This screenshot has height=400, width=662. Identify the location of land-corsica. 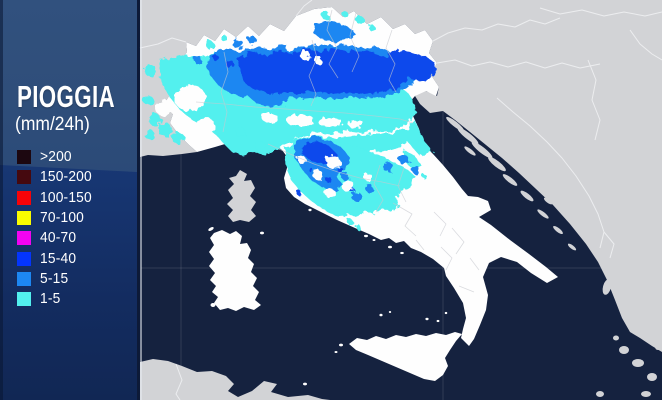
(241, 196).